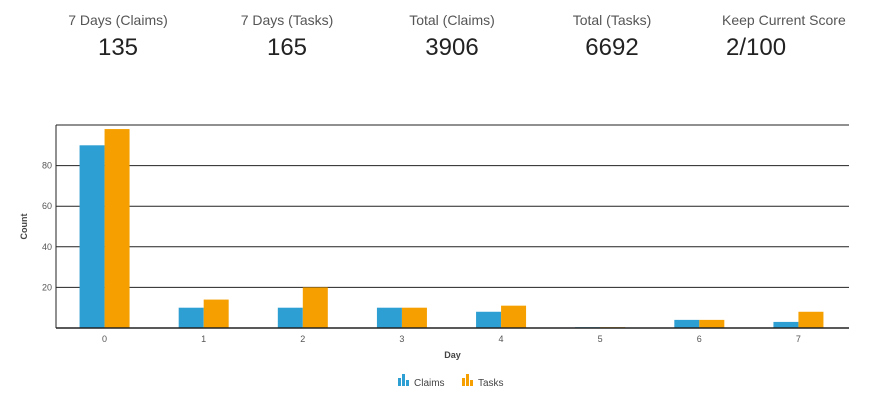 The width and height of the screenshot is (876, 413). I want to click on x-tick-label: 6, so click(699, 339).